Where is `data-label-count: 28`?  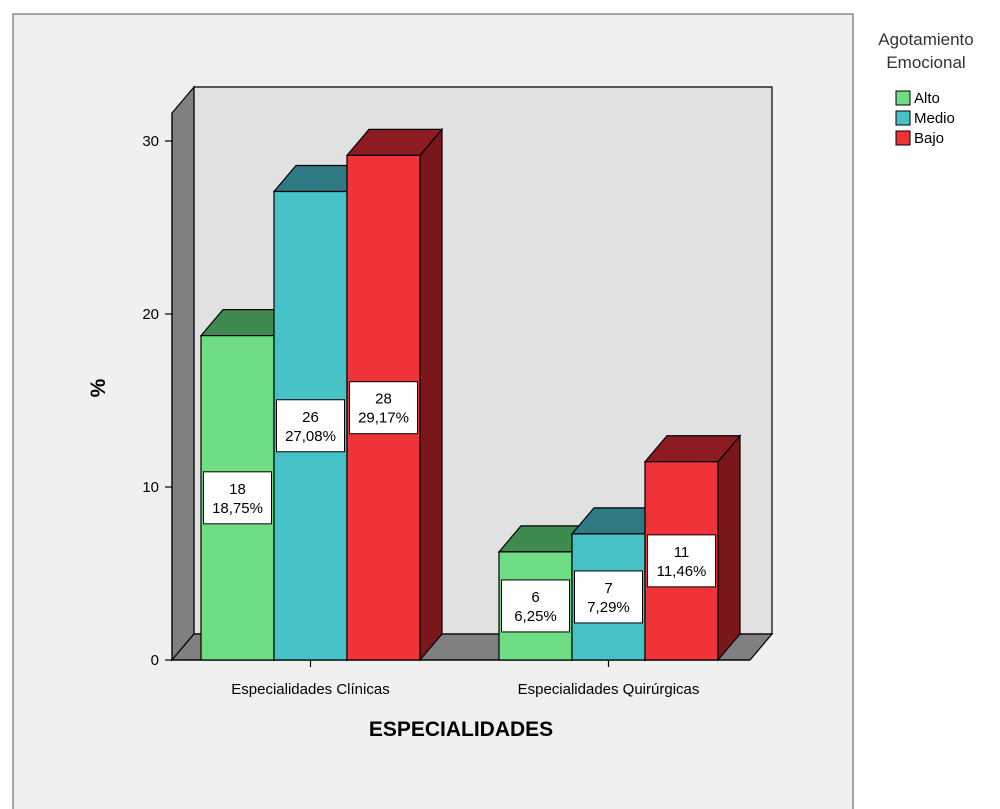
data-label-count: 28 is located at coordinates (383, 399).